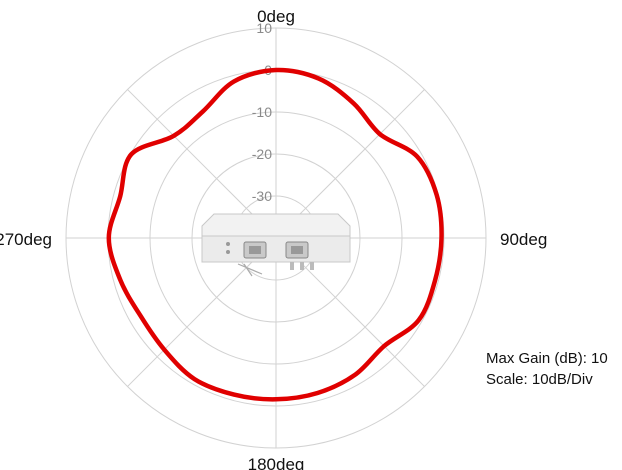 The width and height of the screenshot is (622, 470). Describe the element at coordinates (276, 16) in the screenshot. I see `angle-label: 0deg` at that location.